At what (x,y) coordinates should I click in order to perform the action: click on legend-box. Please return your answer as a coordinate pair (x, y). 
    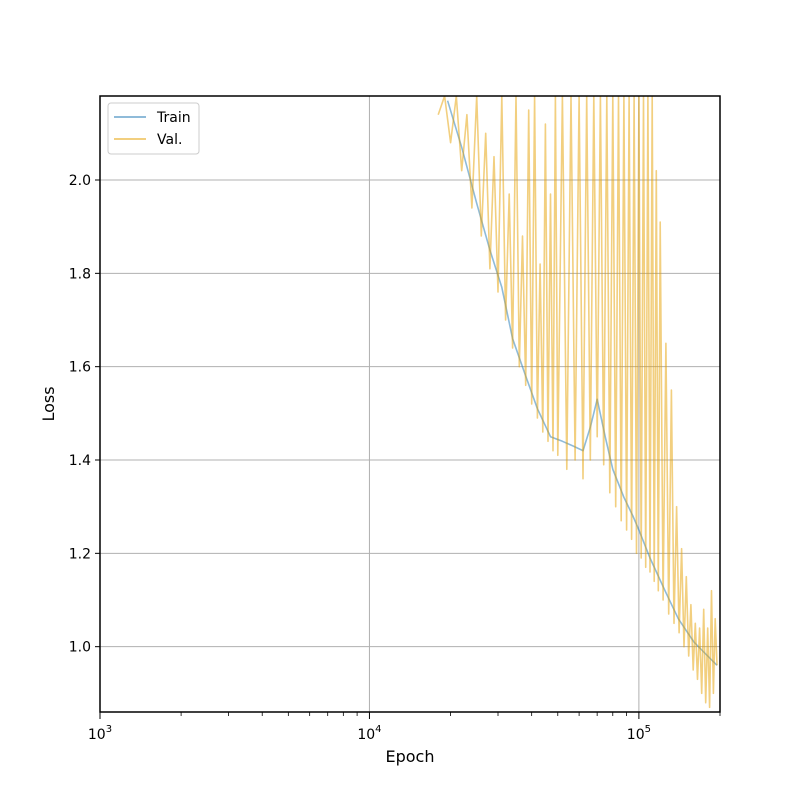
    Looking at the image, I should click on (153, 128).